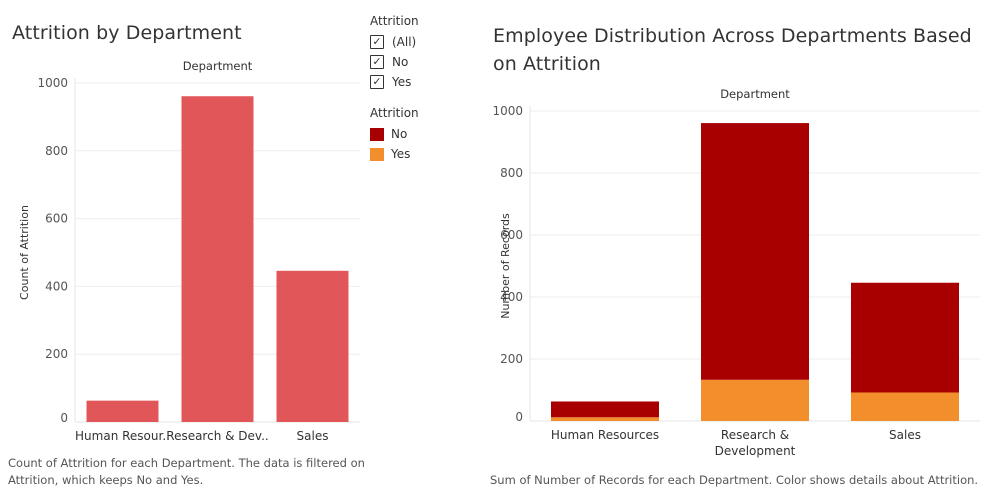 The width and height of the screenshot is (984, 497). I want to click on attrition-color-legend: Attrition No Yes, so click(394, 135).